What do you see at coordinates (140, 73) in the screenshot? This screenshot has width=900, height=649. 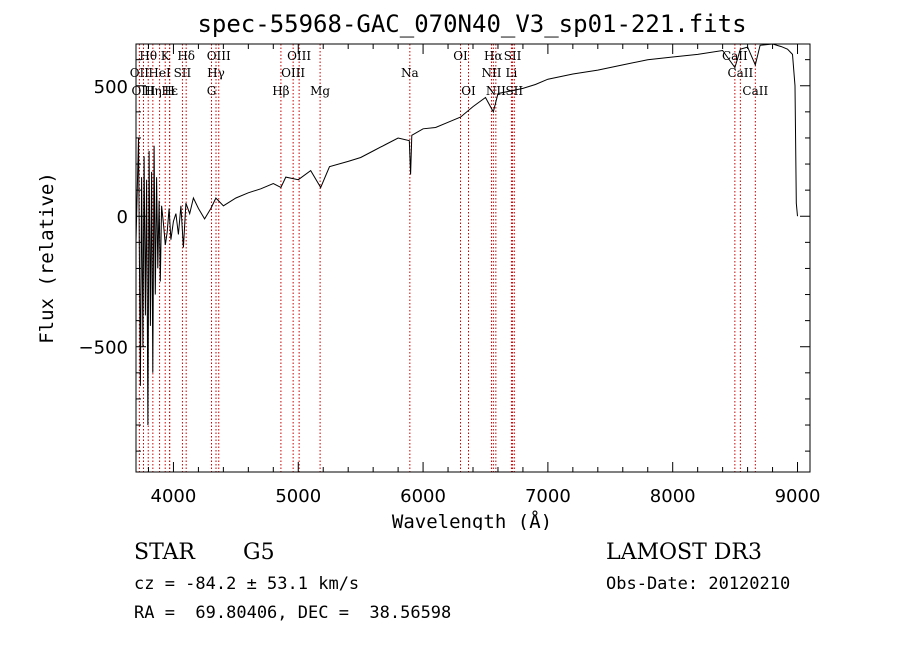 I see `spectral-line-label: OII` at bounding box center [140, 73].